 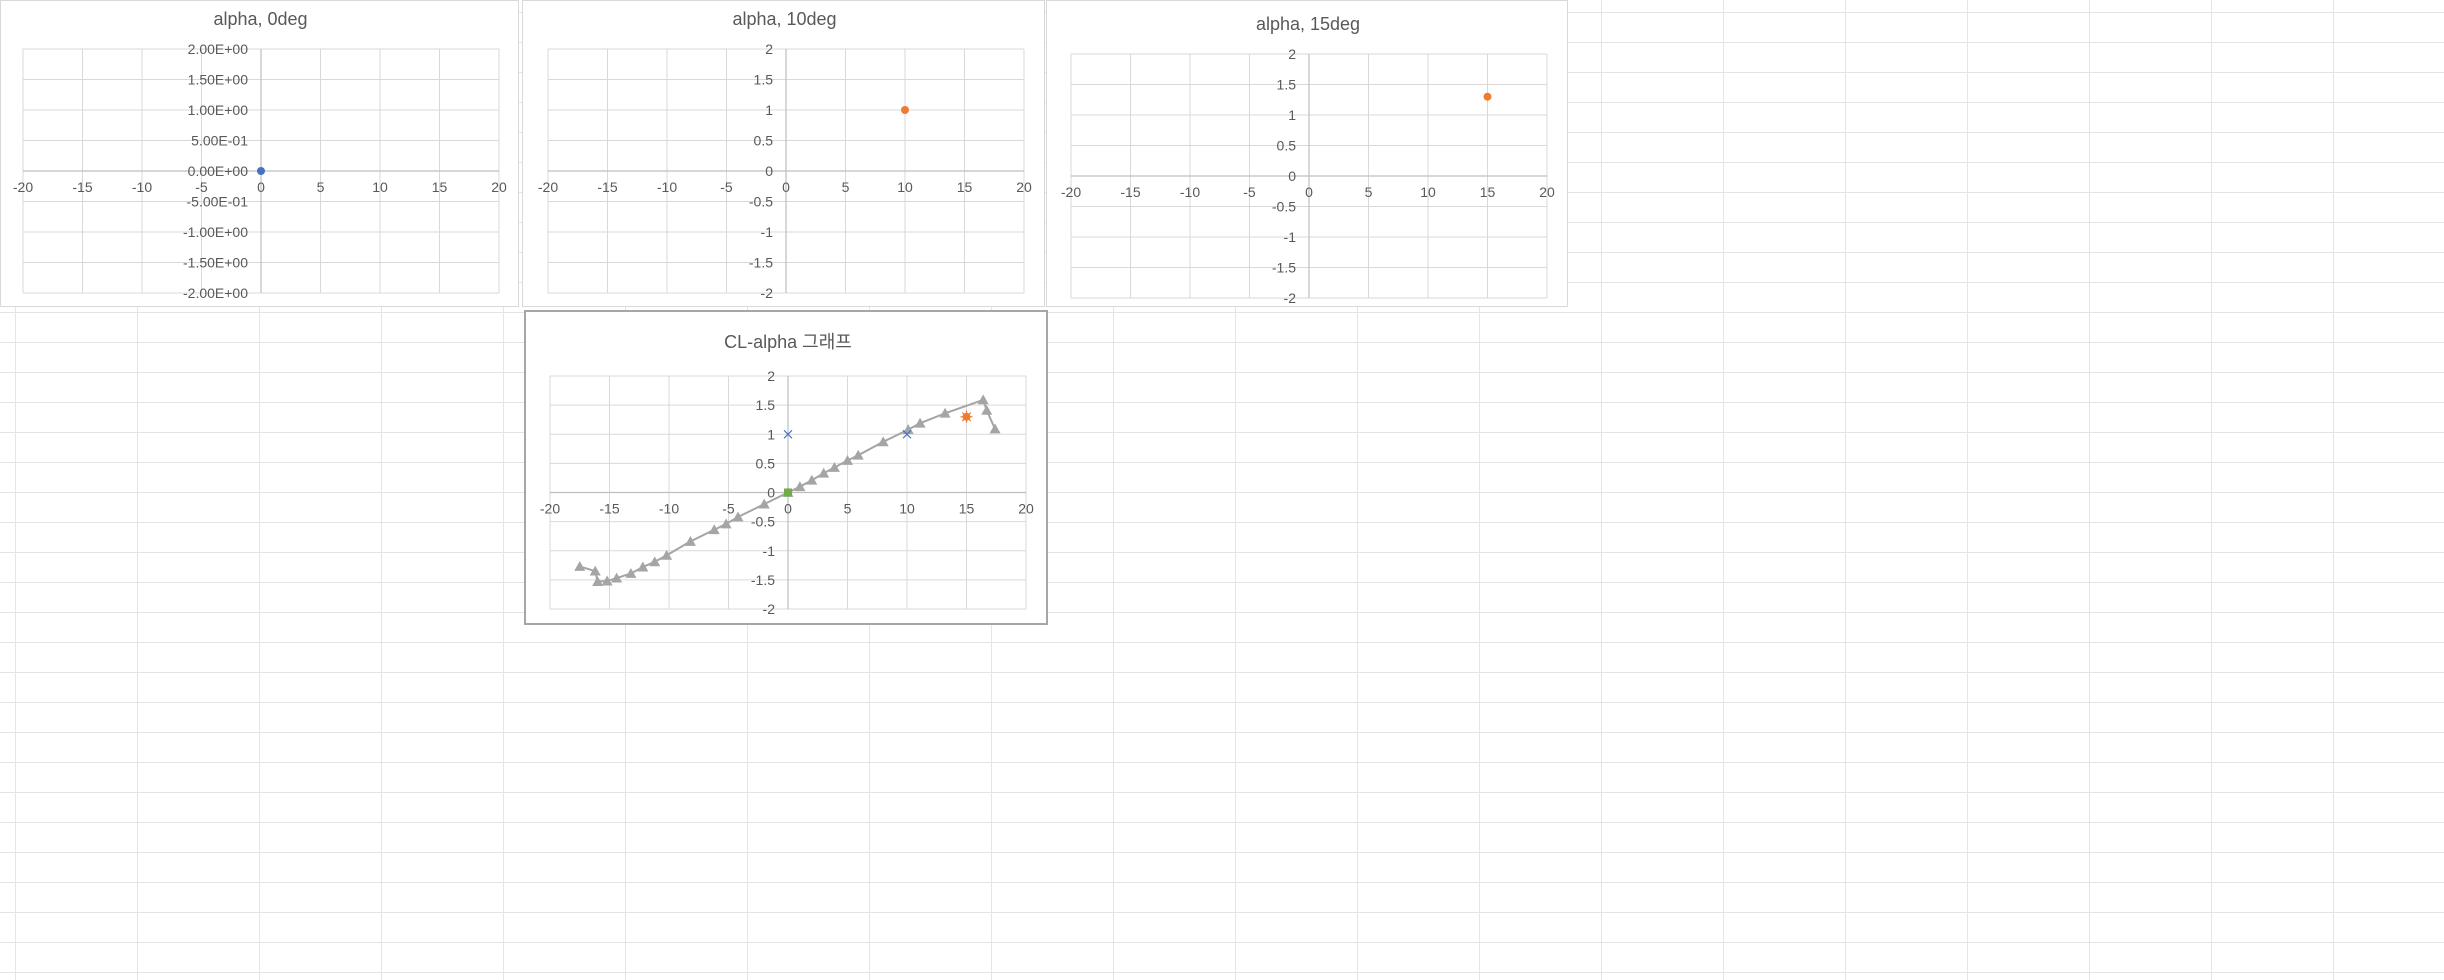 I want to click on y-tick-label: 2.00E+00, so click(x=218, y=49).